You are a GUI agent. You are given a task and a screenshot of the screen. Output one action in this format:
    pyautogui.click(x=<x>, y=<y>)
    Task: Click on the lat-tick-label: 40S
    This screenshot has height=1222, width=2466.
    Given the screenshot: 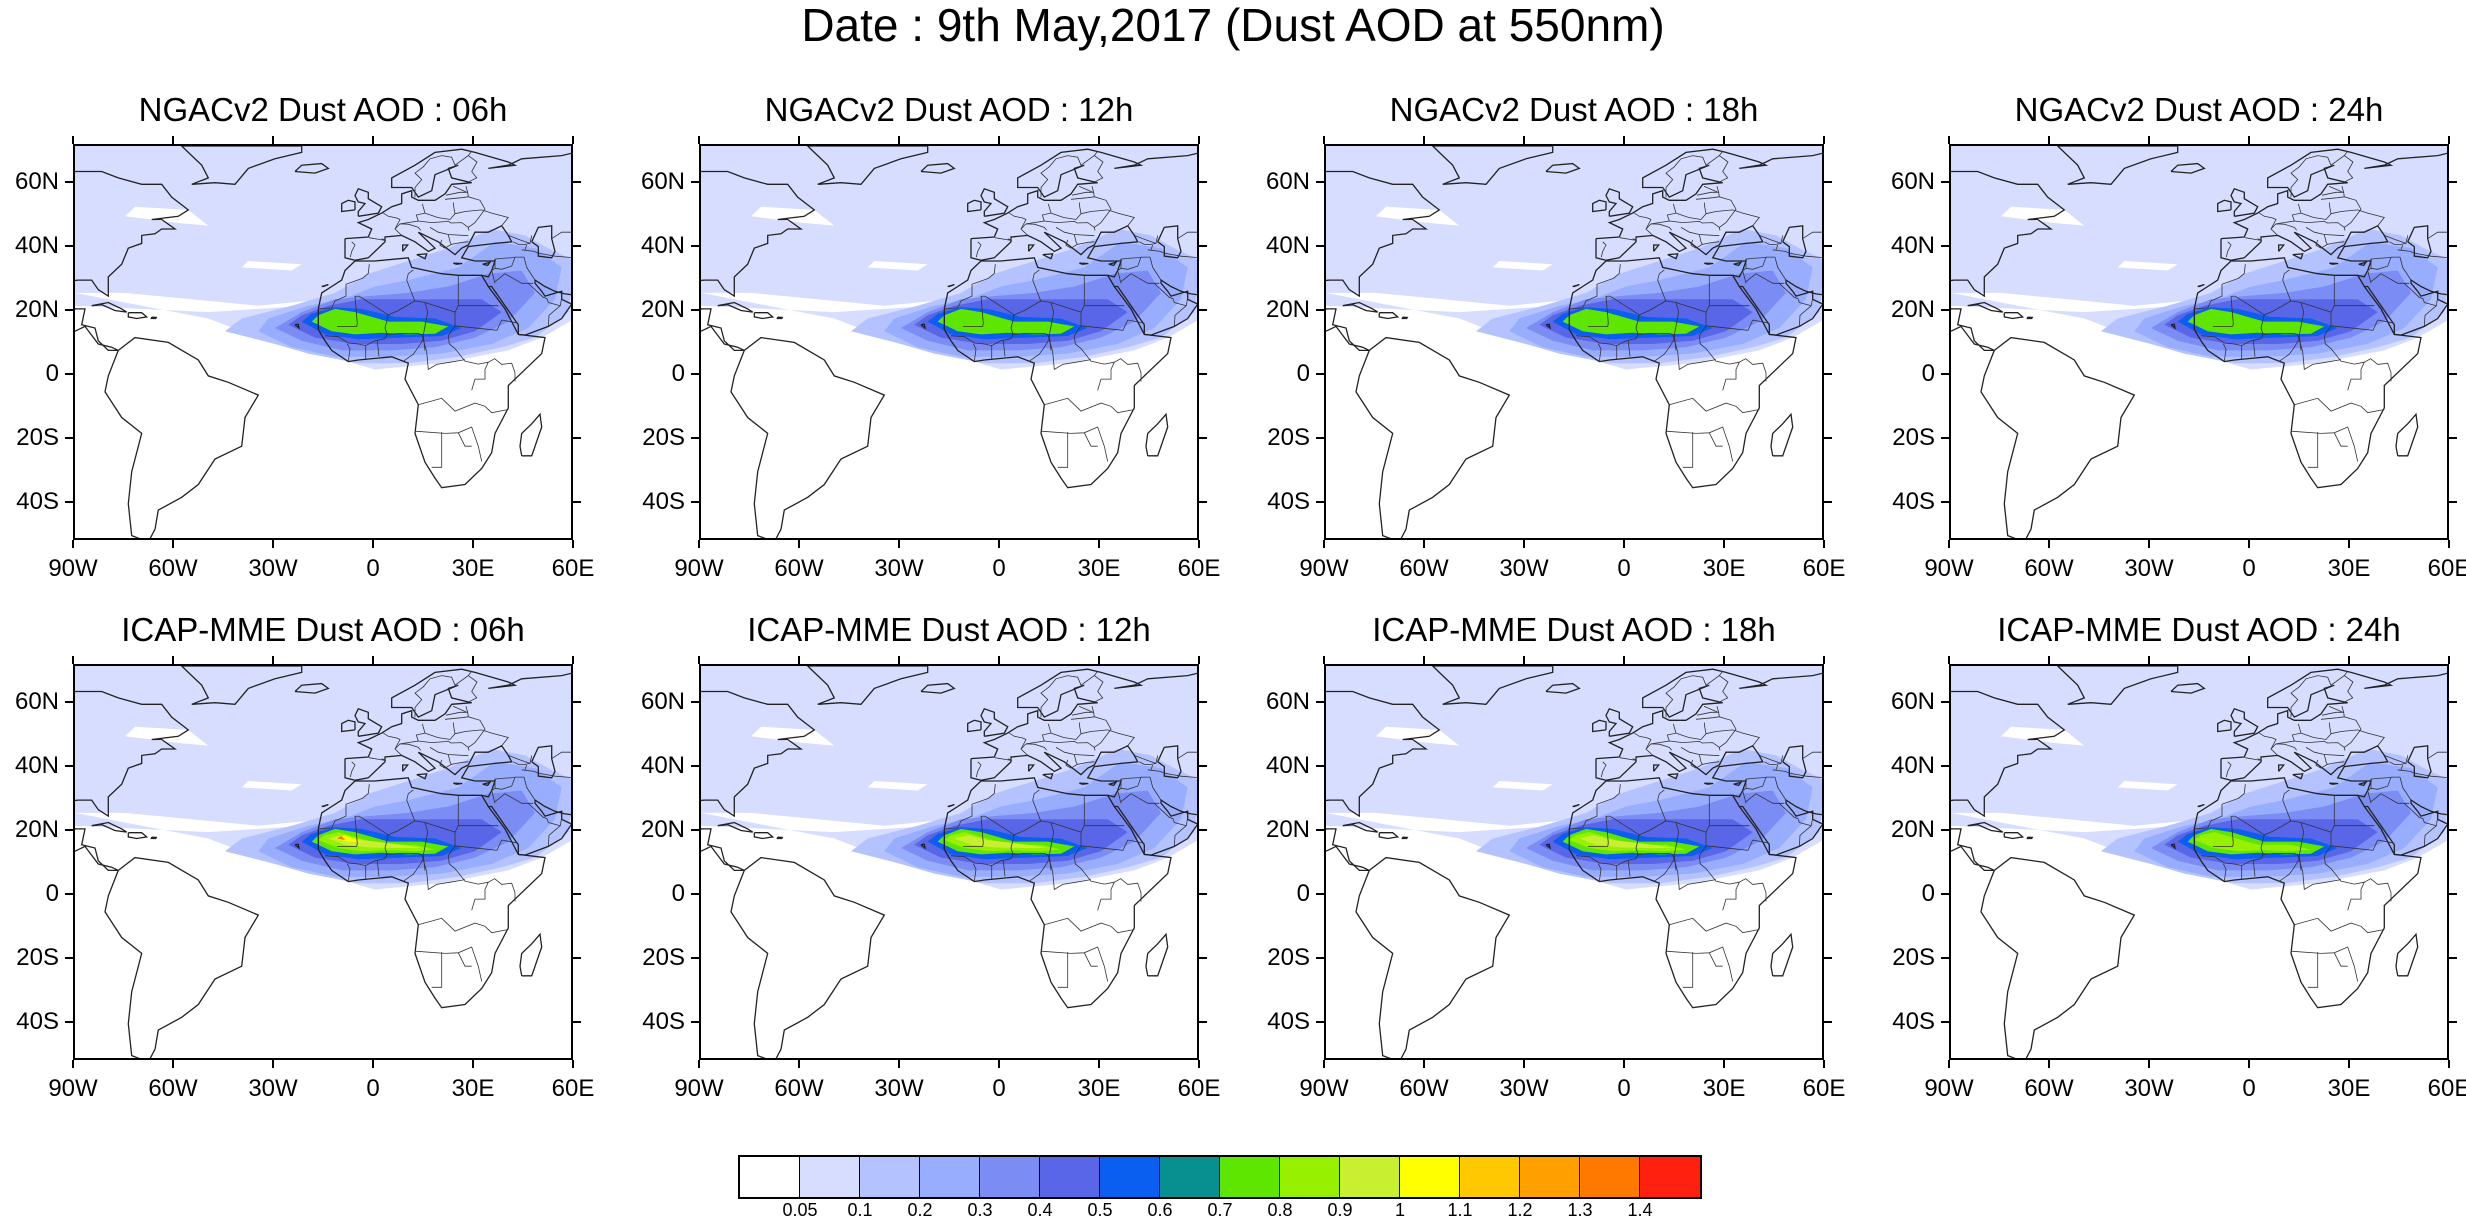 What is the action you would take?
    pyautogui.click(x=1913, y=501)
    